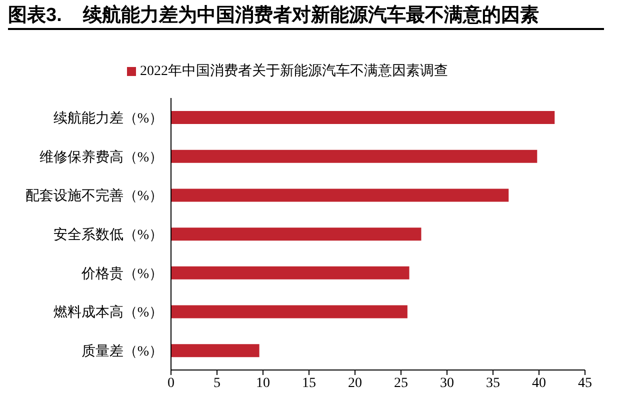 Image resolution: width=640 pixels, height=418 pixels. I want to click on x-tick-label: 15, so click(309, 383).